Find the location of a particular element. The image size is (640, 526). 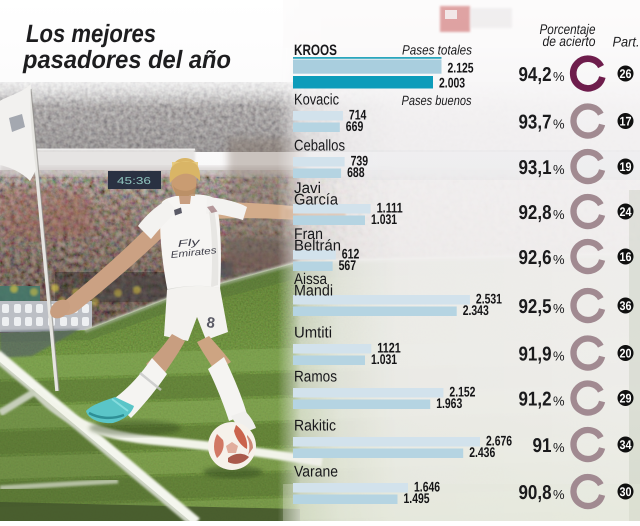

svg-text: Porcentaje is located at coordinates (568, 29).